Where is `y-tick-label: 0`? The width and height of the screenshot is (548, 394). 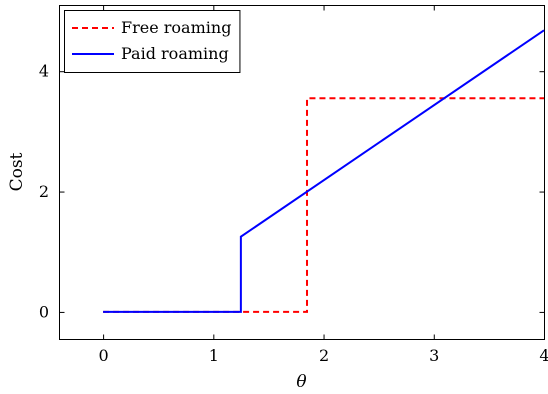 y-tick-label: 0 is located at coordinates (44, 311).